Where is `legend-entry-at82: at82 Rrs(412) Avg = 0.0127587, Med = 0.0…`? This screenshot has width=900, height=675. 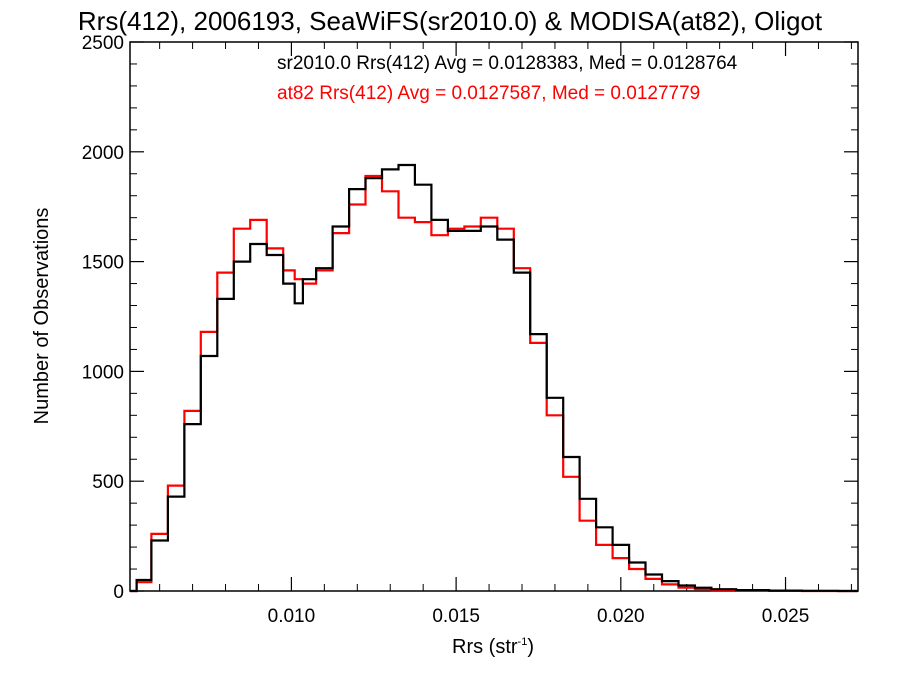
legend-entry-at82: at82 Rrs(412) Avg = 0.0127587, Med = 0.0… is located at coordinates (488, 93).